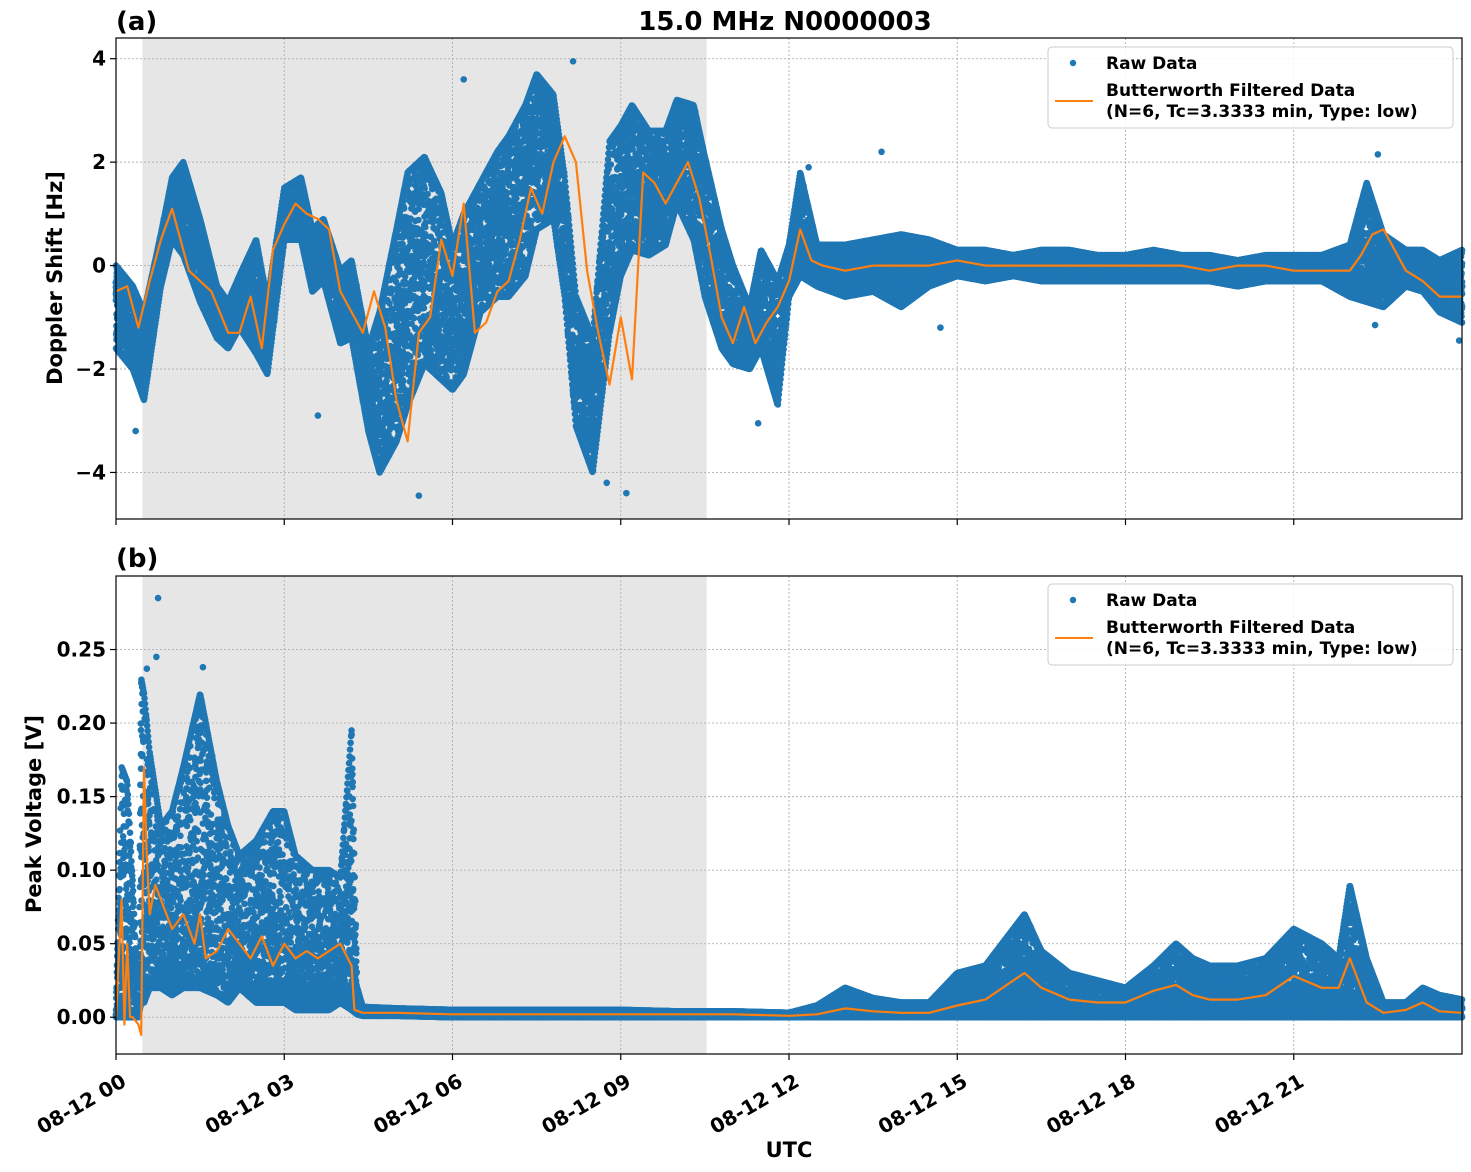  Describe the element at coordinates (784, 22) in the screenshot. I see `figure-title: 15.0 MHz N0000003` at that location.